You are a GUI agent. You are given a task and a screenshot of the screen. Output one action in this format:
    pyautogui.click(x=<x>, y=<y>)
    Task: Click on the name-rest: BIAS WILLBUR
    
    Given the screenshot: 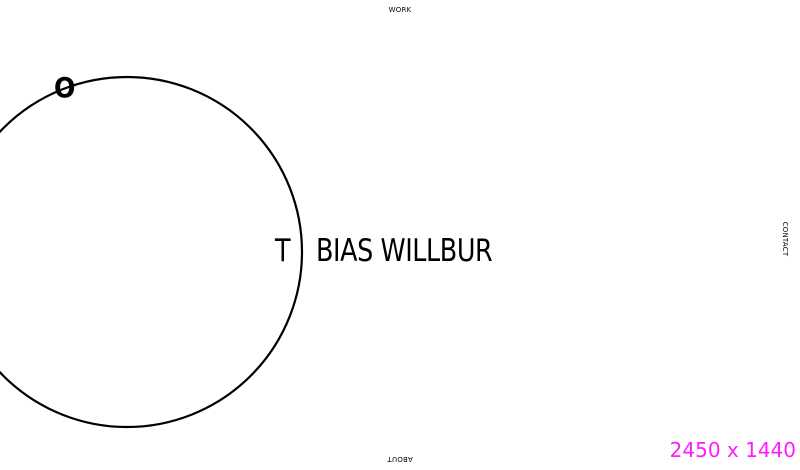 What is the action you would take?
    pyautogui.click(x=404, y=251)
    